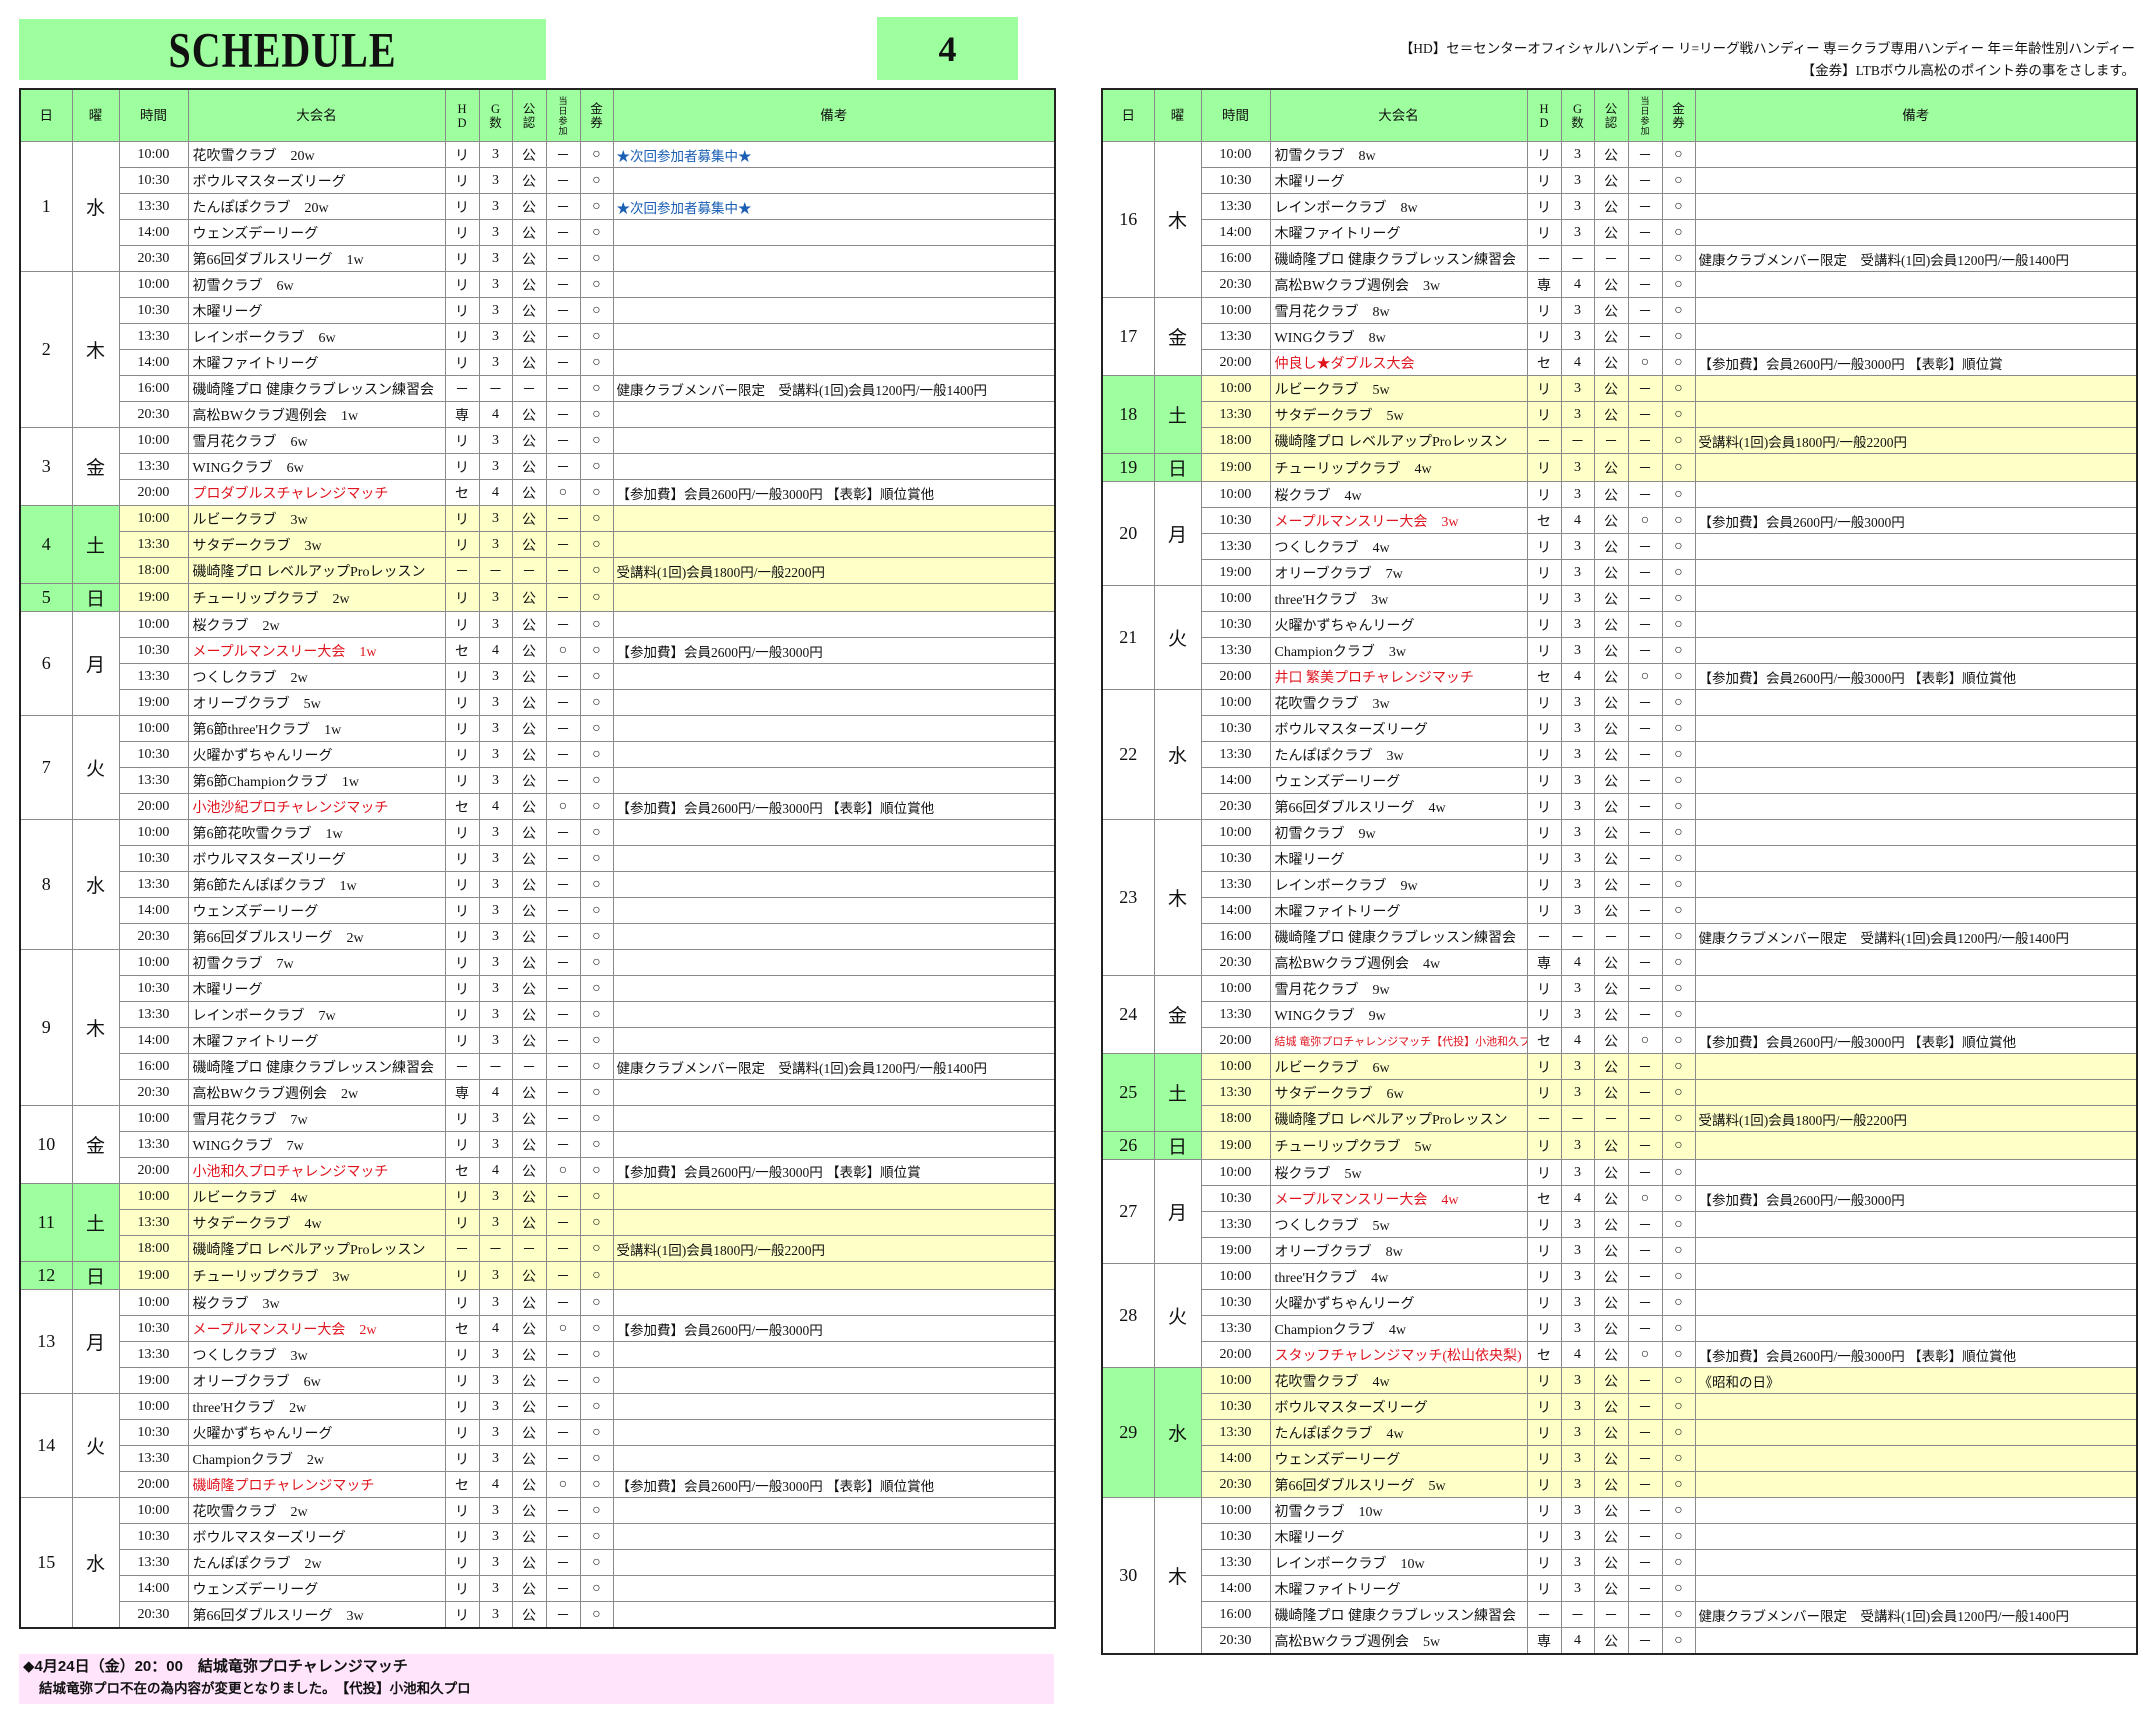  I want to click on schedule-row: 2 木 10:00 初雪クラブ 6w リ 3 公－ ○, so click(537, 349).